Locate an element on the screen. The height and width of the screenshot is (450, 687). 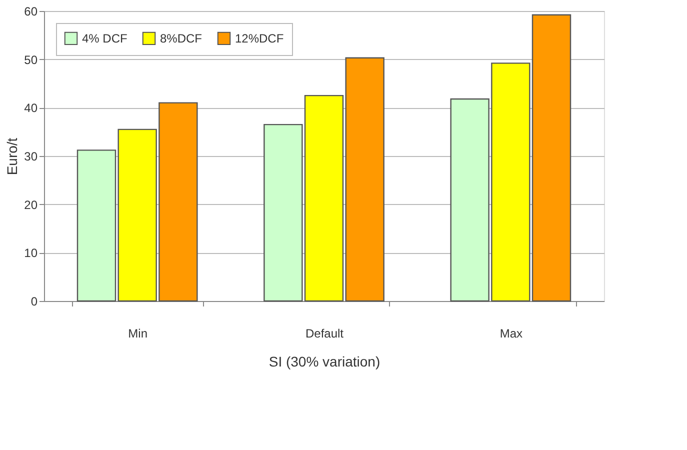
x-tick-label: Default is located at coordinates (324, 333).